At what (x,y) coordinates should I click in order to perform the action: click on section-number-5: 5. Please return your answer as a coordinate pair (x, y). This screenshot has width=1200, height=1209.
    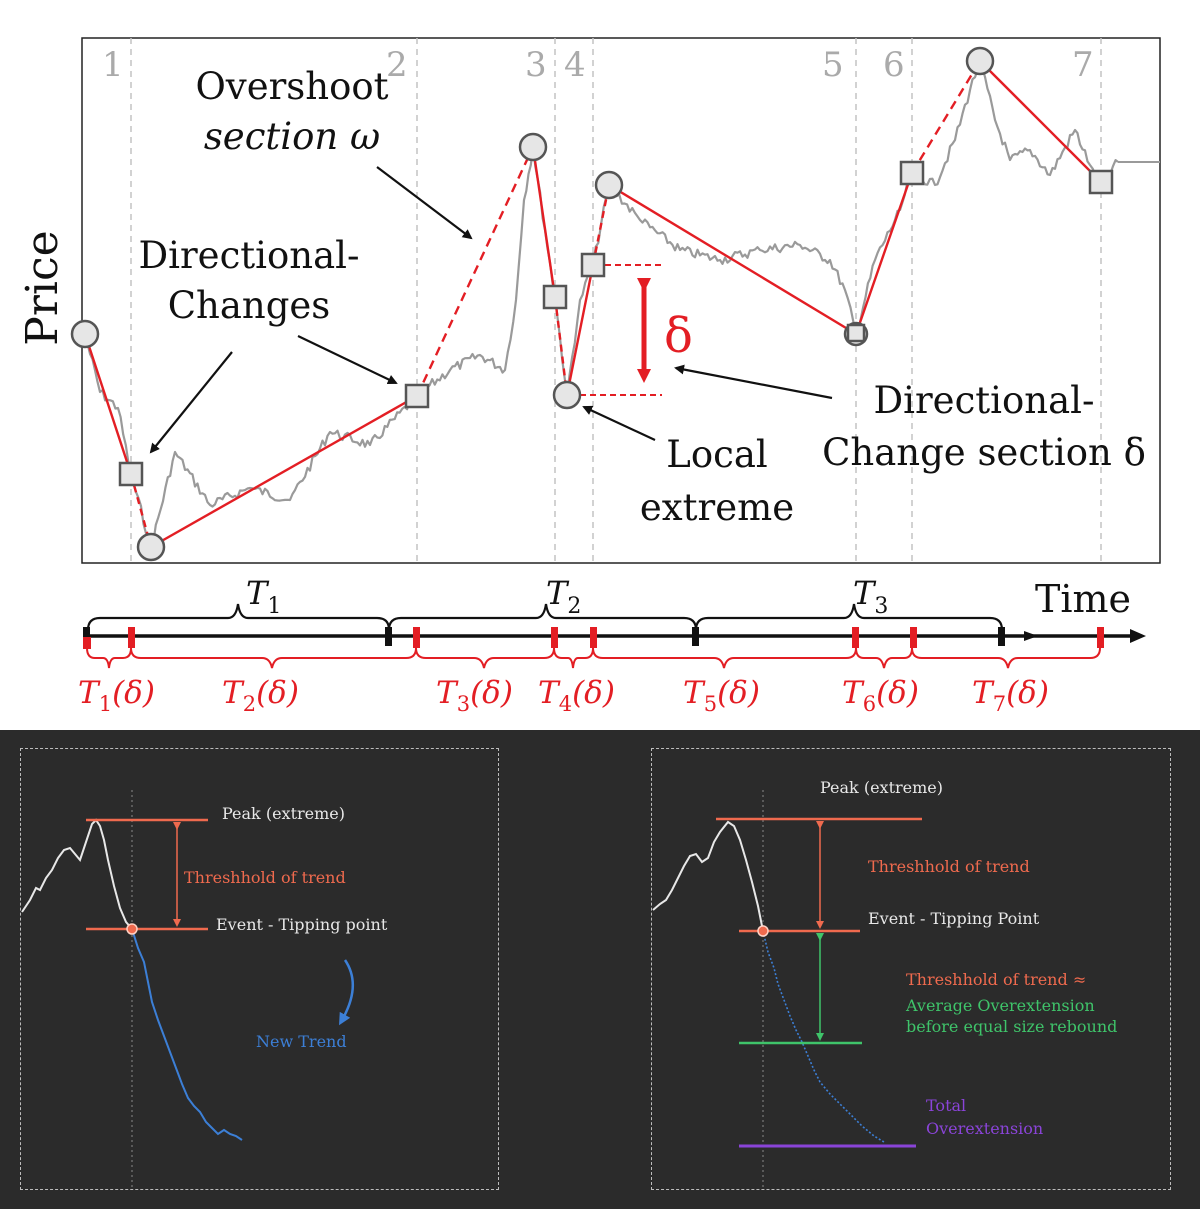
    Looking at the image, I should click on (833, 65).